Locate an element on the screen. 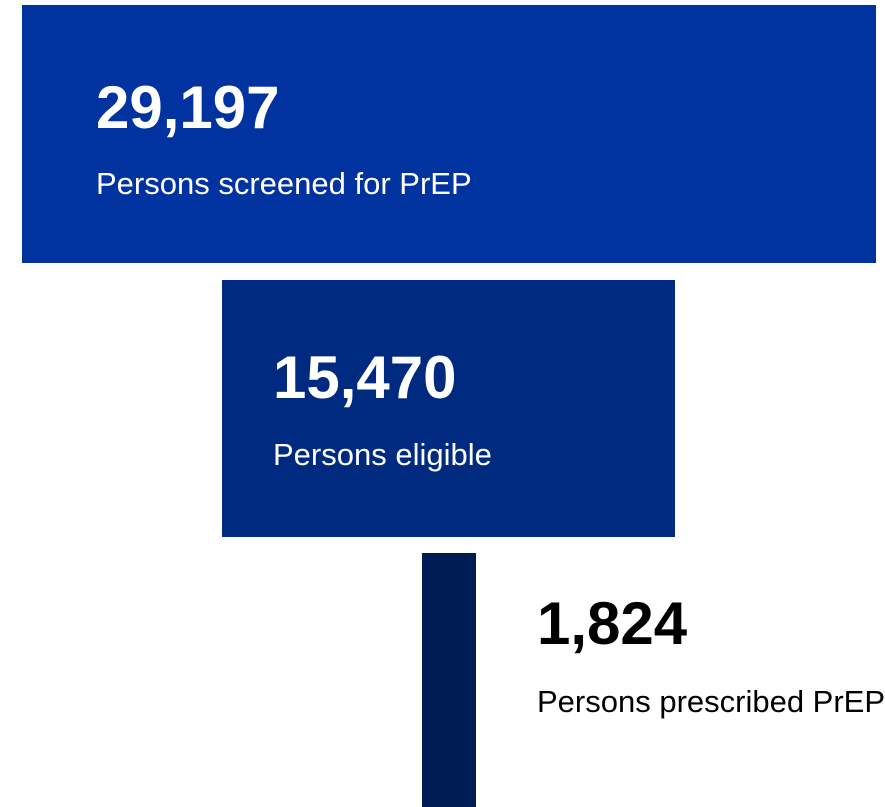 This screenshot has width=885, height=807. stage-value: 29,197 is located at coordinates (188, 107).